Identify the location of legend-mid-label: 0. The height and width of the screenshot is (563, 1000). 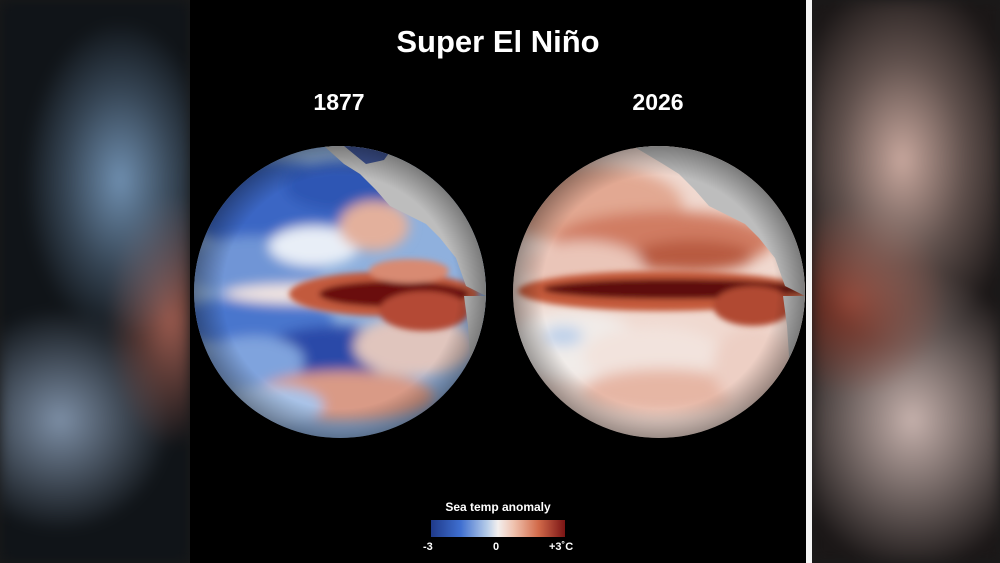
(496, 547).